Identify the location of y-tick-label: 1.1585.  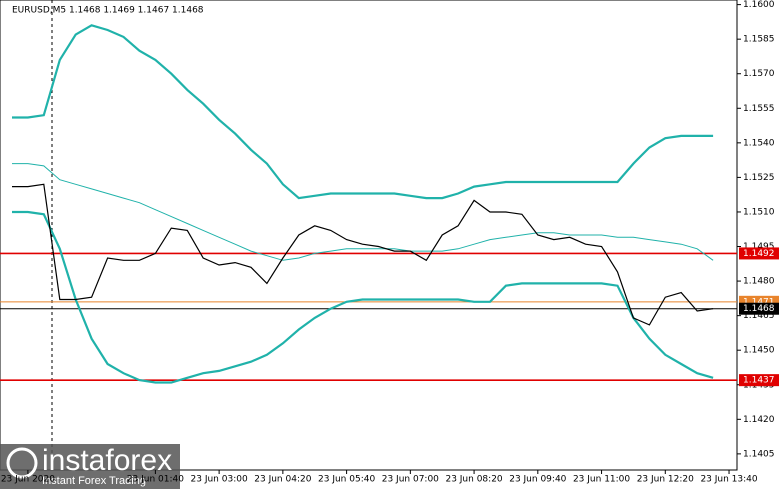
(759, 40).